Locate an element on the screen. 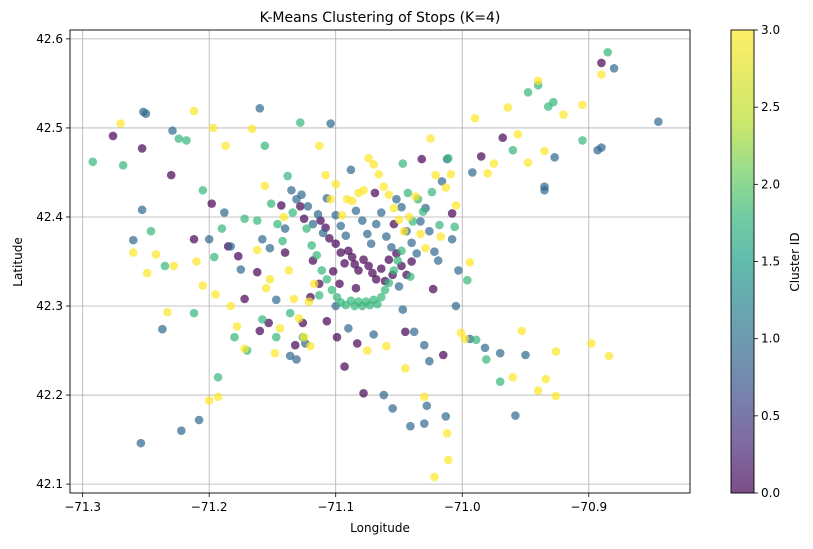 This screenshot has height=549, width=813. y-tick-label: 42.1 is located at coordinates (49, 484).